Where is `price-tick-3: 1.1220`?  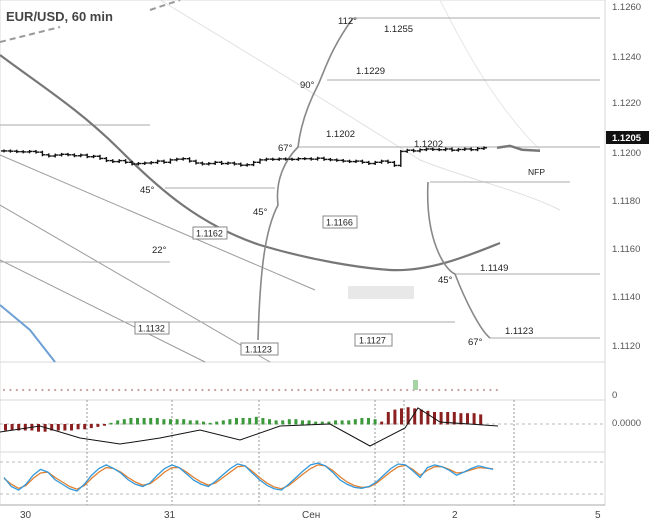 price-tick-3: 1.1220 is located at coordinates (626, 103).